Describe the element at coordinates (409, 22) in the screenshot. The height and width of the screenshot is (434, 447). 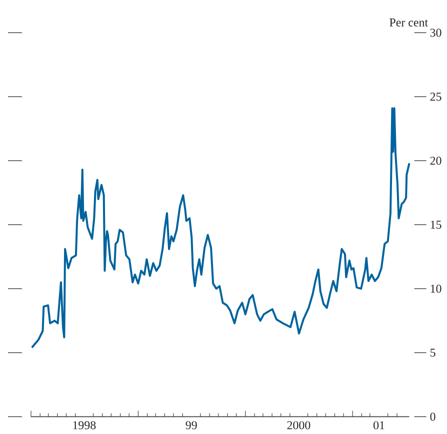
I see `y-axis-title: Per cent` at that location.